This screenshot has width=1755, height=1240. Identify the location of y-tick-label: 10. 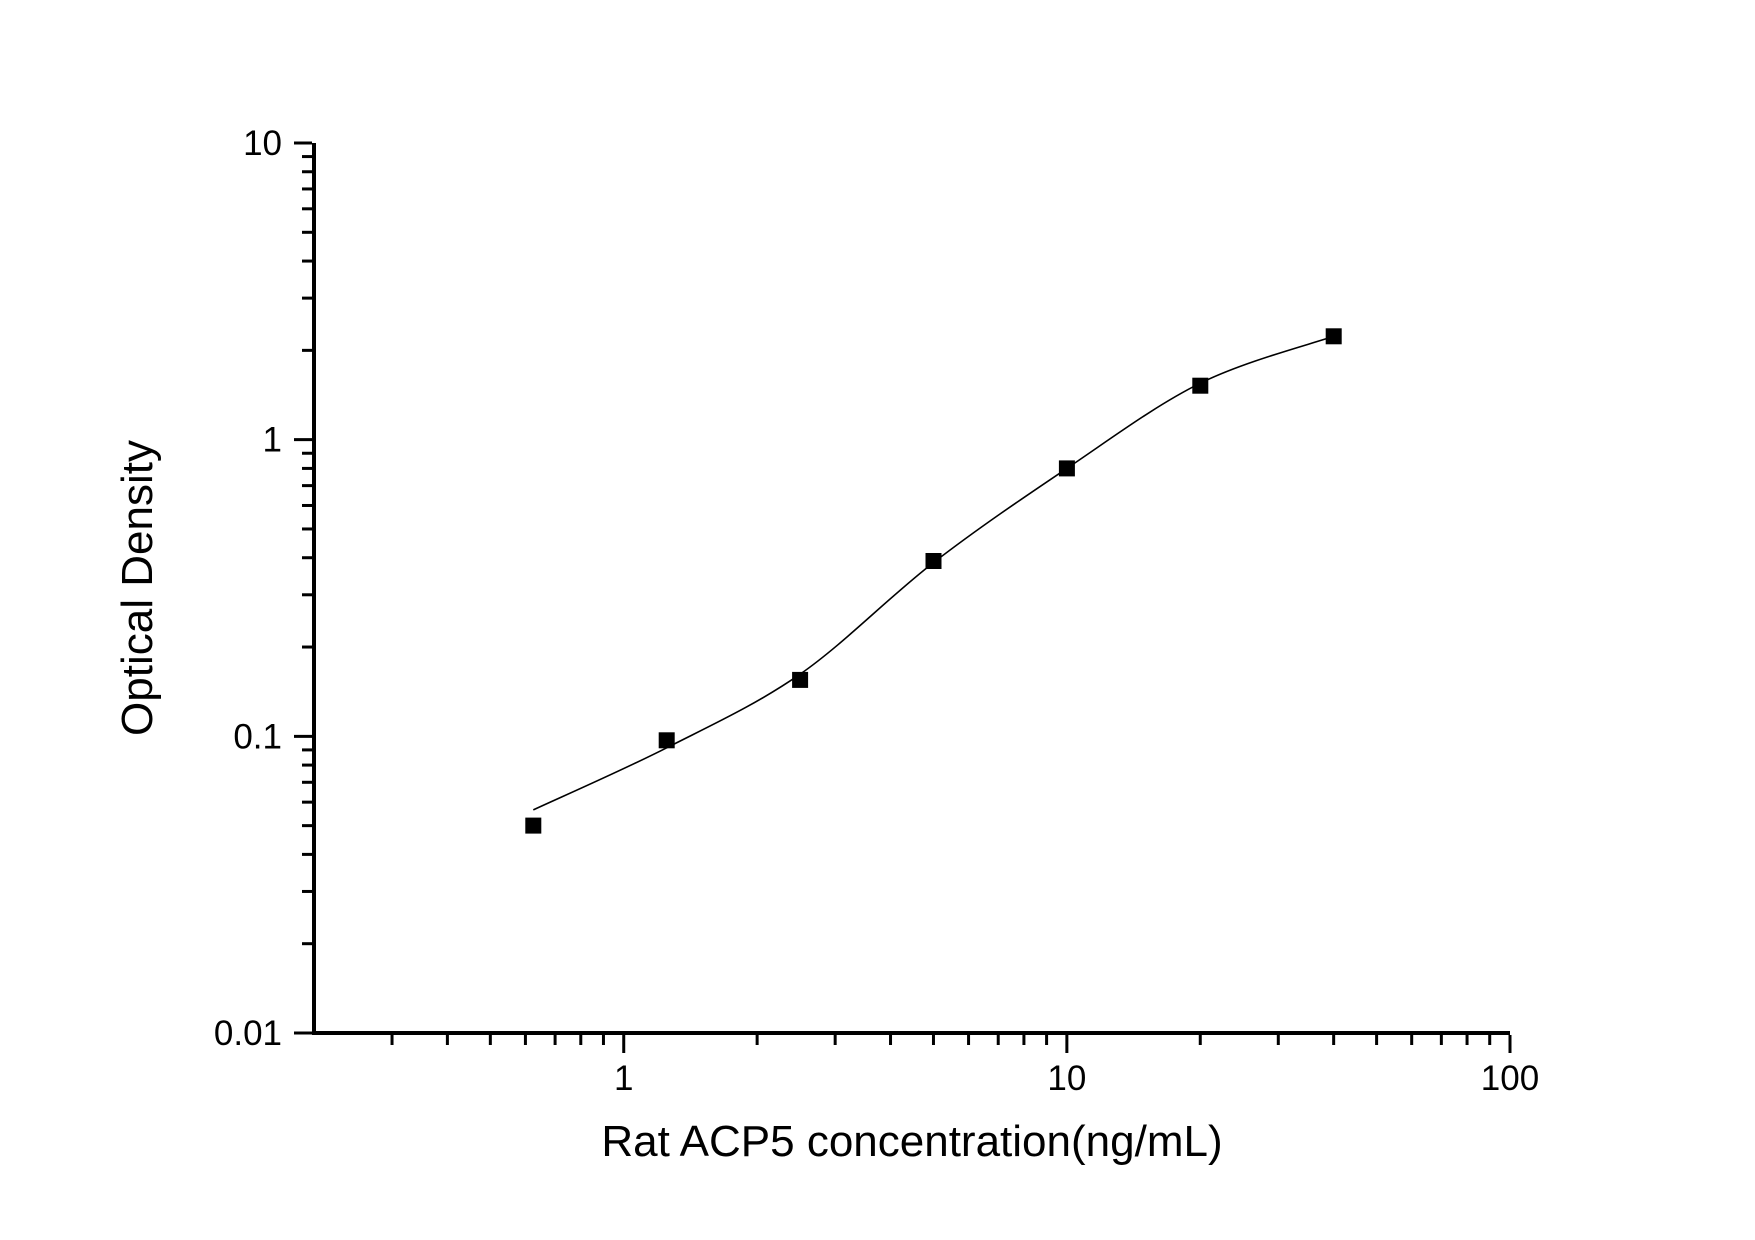
(262, 143).